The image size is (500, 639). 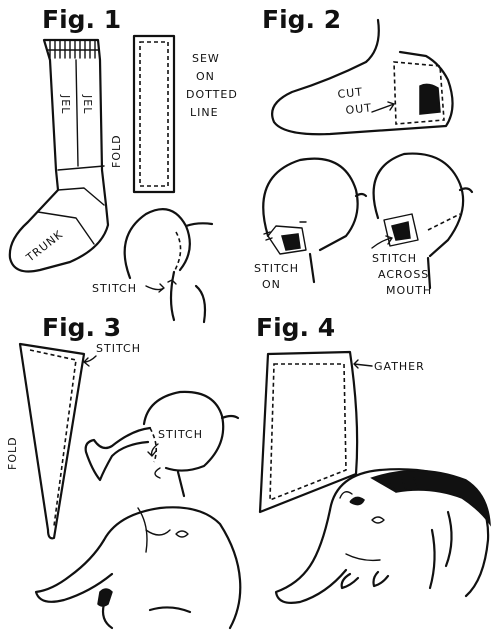 I want to click on fig-1-head, so click(x=168, y=266).